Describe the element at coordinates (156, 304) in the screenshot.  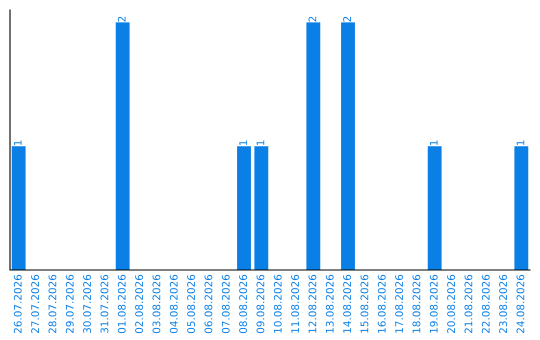
I see `x-tick-label: 03.08.2026` at that location.